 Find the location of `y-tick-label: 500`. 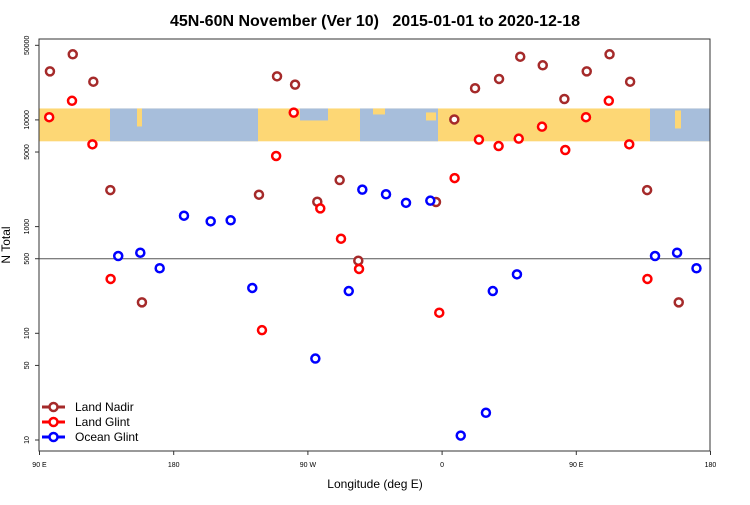

y-tick-label: 500 is located at coordinates (27, 259).